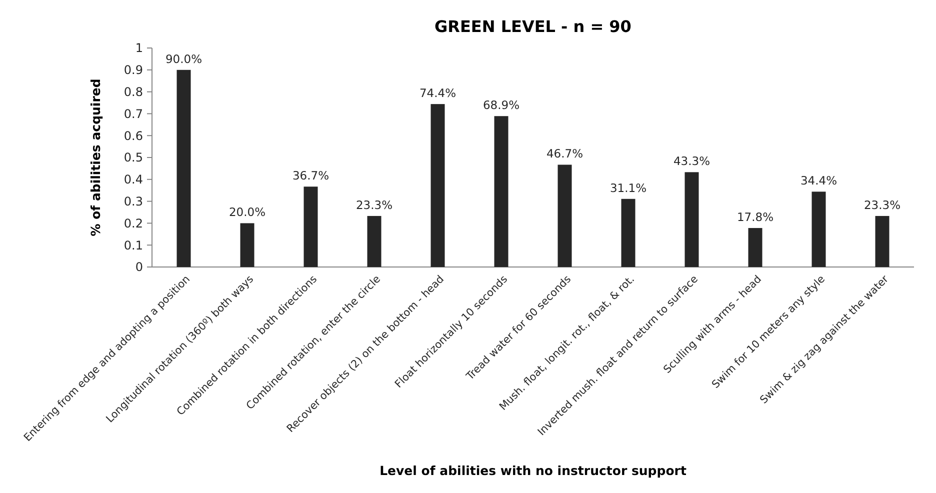 This screenshot has width=936, height=493. What do you see at coordinates (311, 175) in the screenshot?
I see `data-label: 36.7%` at bounding box center [311, 175].